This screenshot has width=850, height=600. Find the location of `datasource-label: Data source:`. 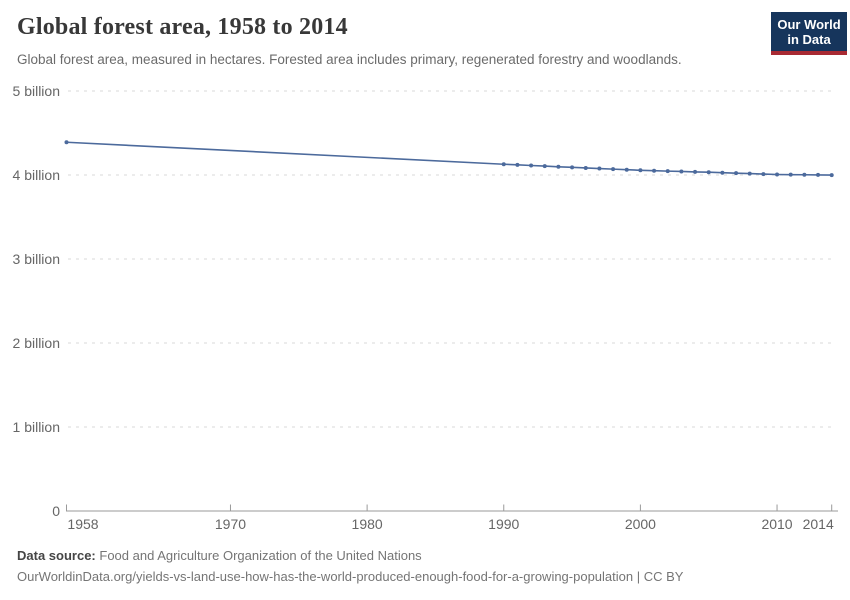

datasource-label: Data source: is located at coordinates (56, 555).